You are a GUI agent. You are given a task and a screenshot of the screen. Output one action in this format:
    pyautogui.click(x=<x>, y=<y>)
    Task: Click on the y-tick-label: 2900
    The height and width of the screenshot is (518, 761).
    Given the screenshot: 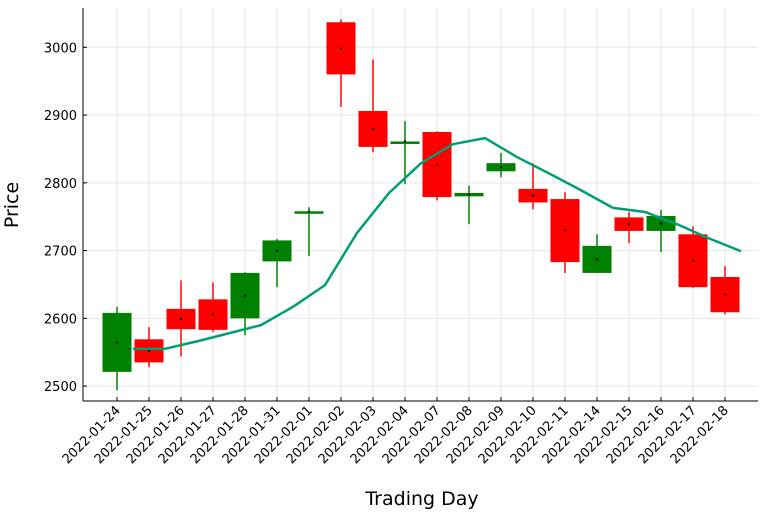 What is the action you would take?
    pyautogui.click(x=60, y=116)
    